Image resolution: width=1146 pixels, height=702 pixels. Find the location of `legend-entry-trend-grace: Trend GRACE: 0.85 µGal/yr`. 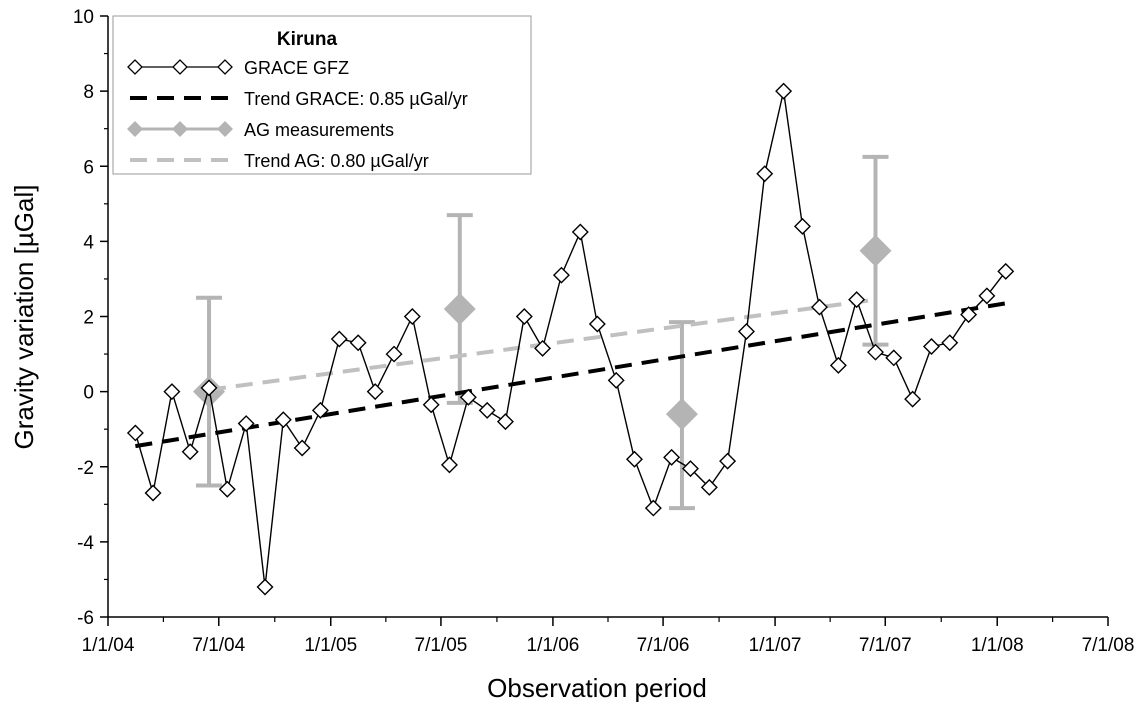

legend-entry-trend-grace: Trend GRACE: 0.85 µGal/yr is located at coordinates (299, 99).